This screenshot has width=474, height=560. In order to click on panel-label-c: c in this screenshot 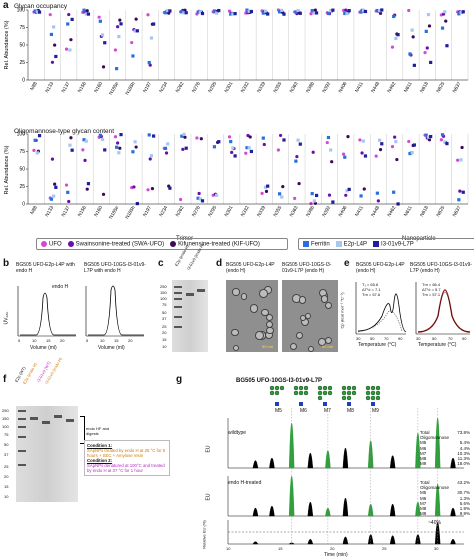, I will do `click(161, 263)`.